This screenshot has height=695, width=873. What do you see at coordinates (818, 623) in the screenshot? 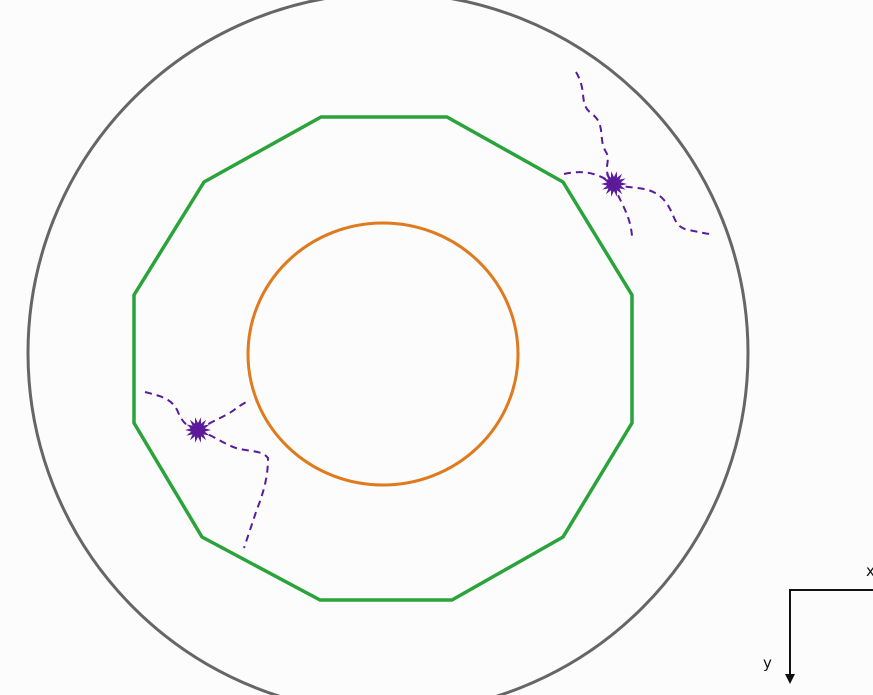
I see `coordinate-axes: x y` at bounding box center [818, 623].